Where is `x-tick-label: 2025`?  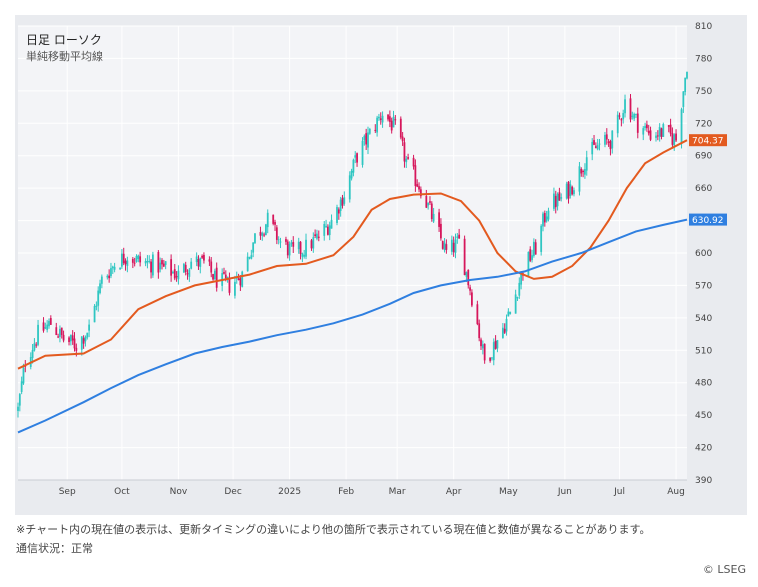 x-tick-label: 2025 is located at coordinates (289, 492).